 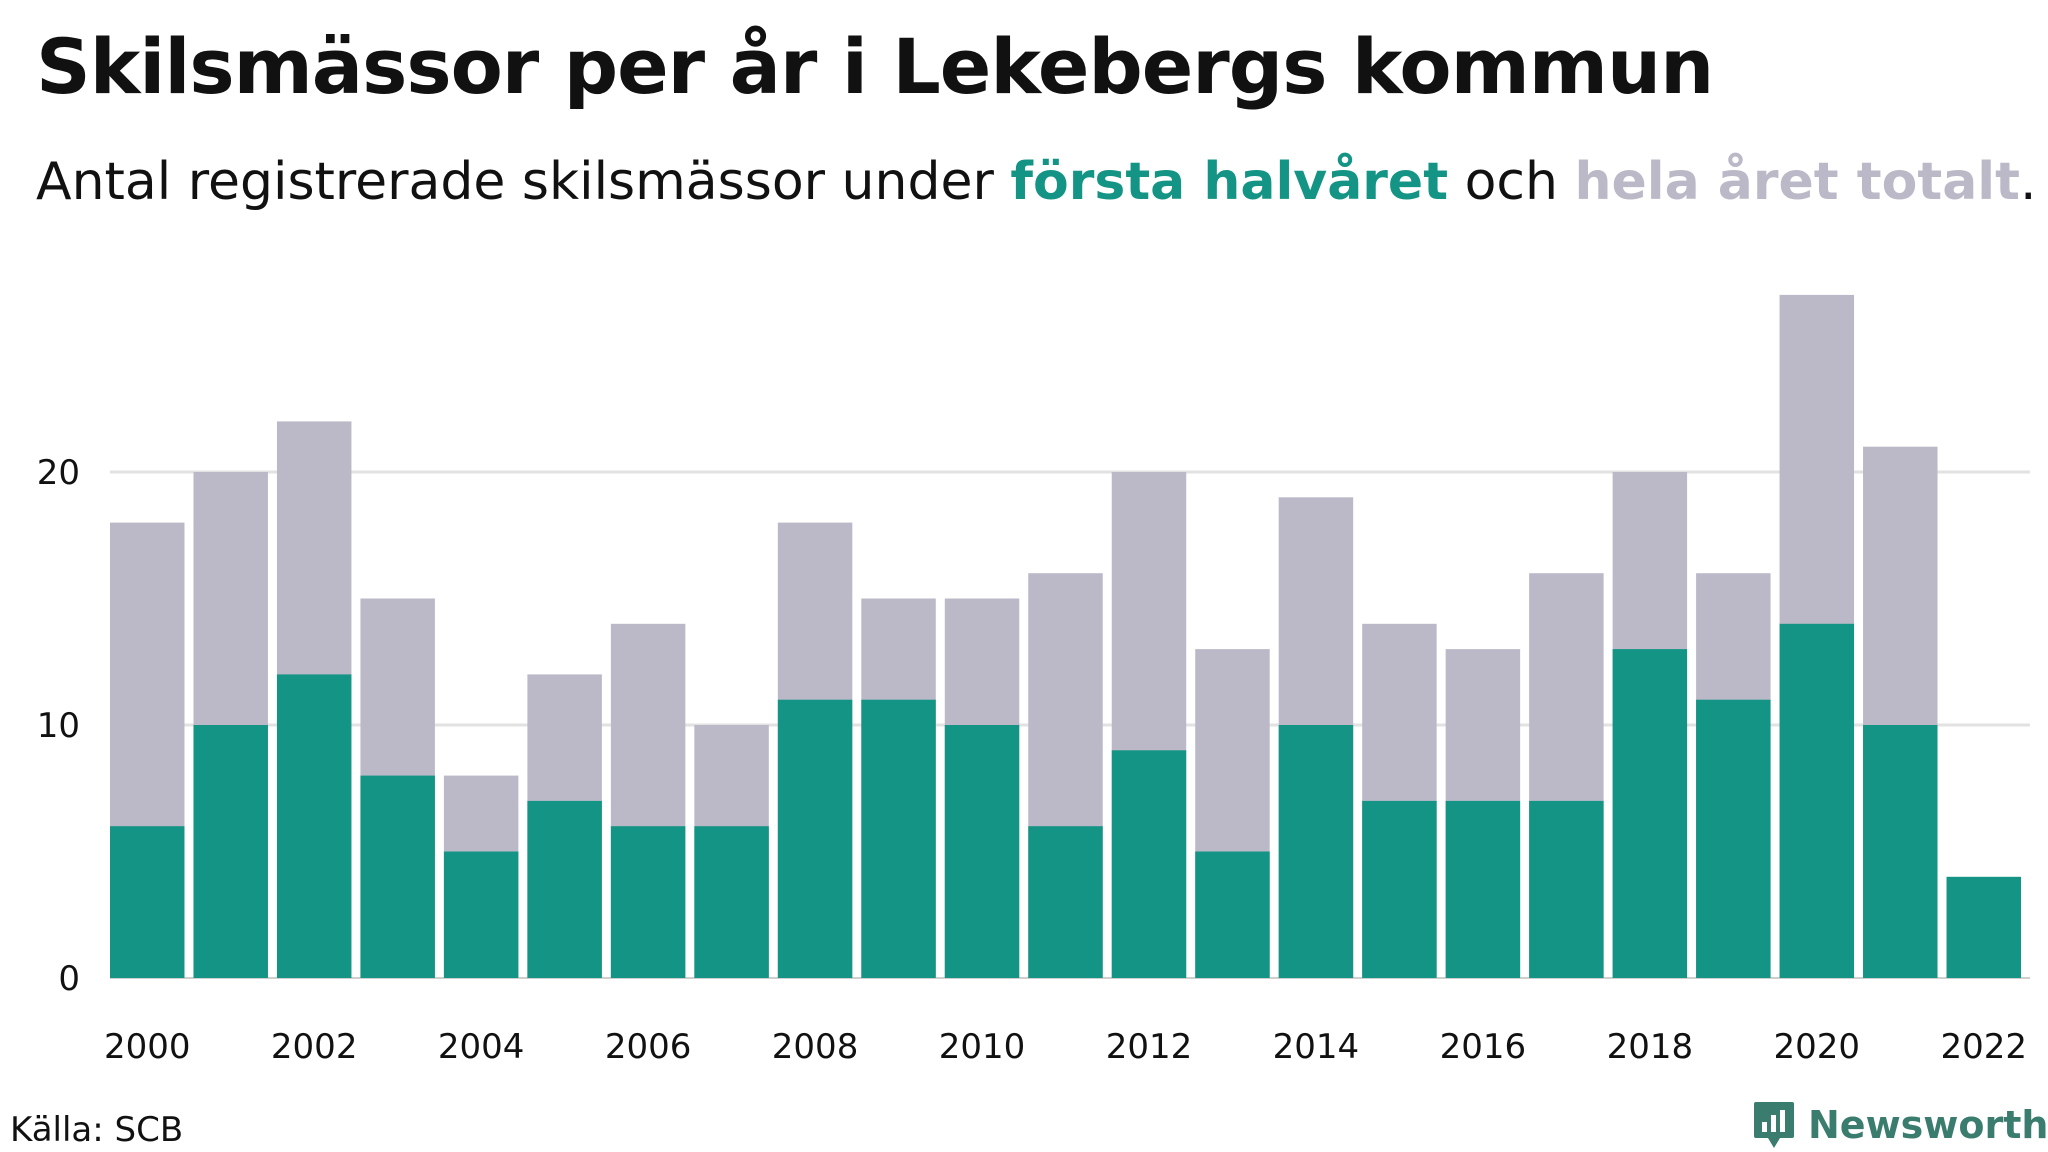 I want to click on brand-name: Newsworthy, so click(x=1928, y=1125).